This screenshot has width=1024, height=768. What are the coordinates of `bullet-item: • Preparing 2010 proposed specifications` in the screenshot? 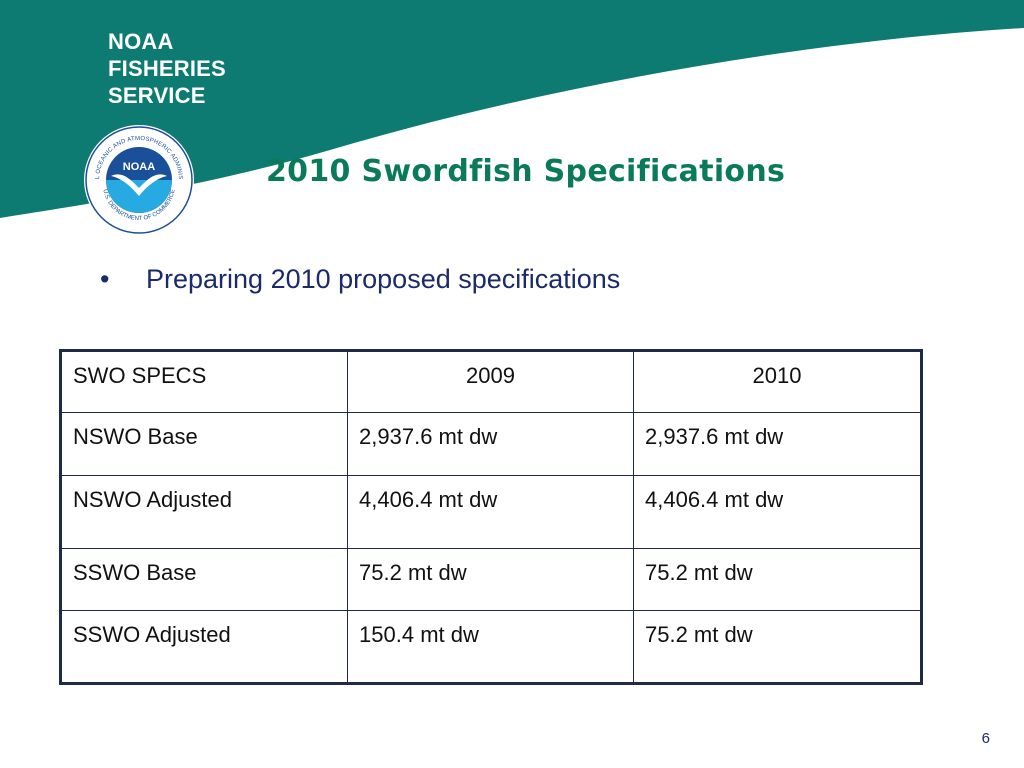 It's located at (360, 279).